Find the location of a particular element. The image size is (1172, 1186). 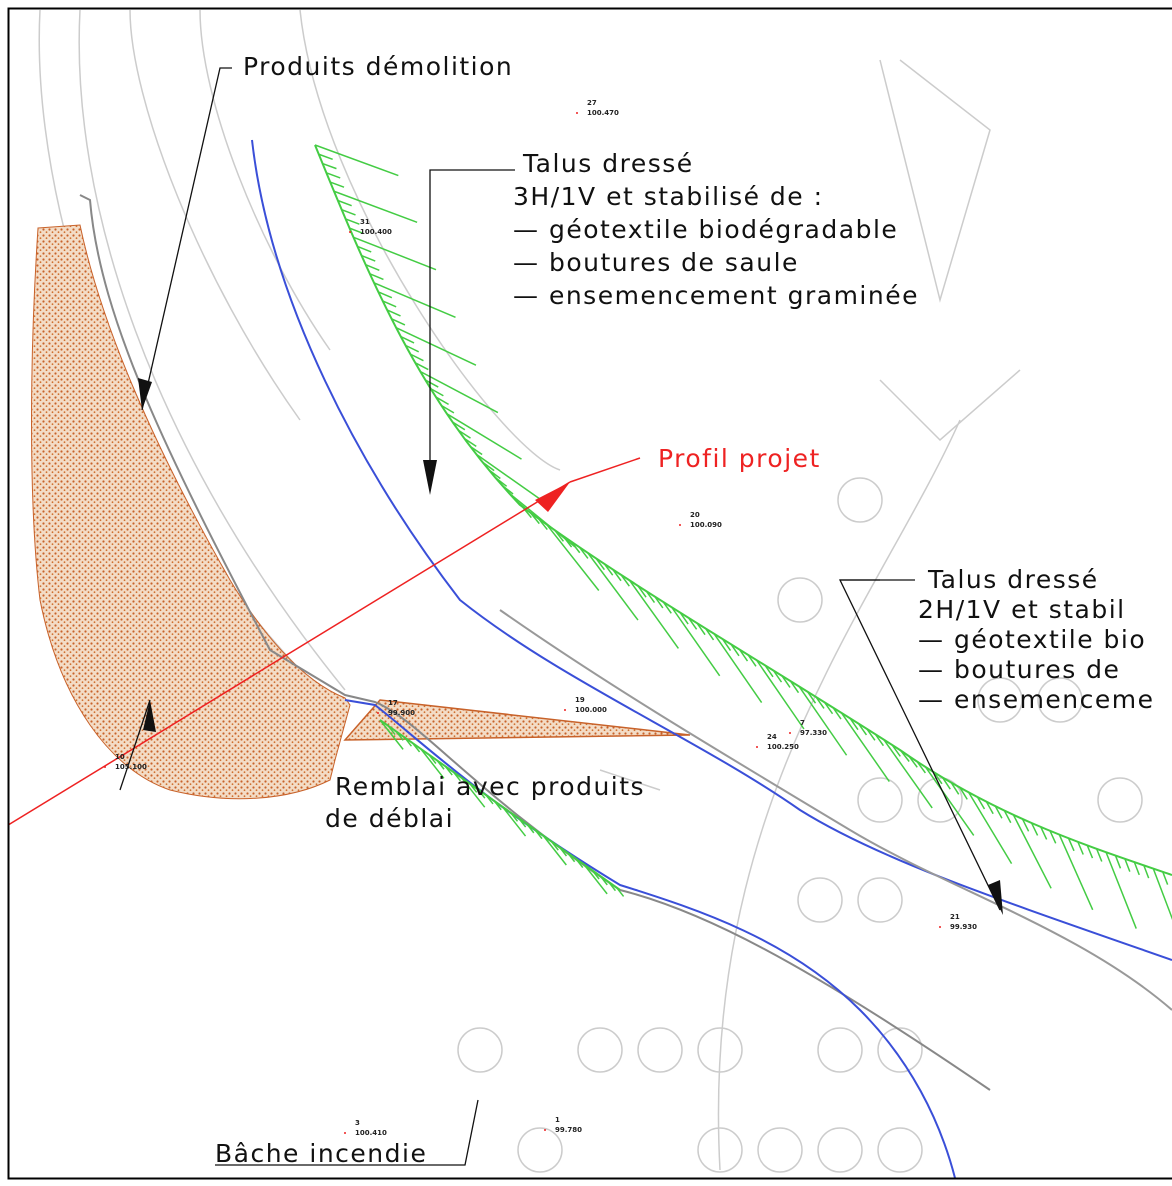

point-id: 7 is located at coordinates (802, 723).